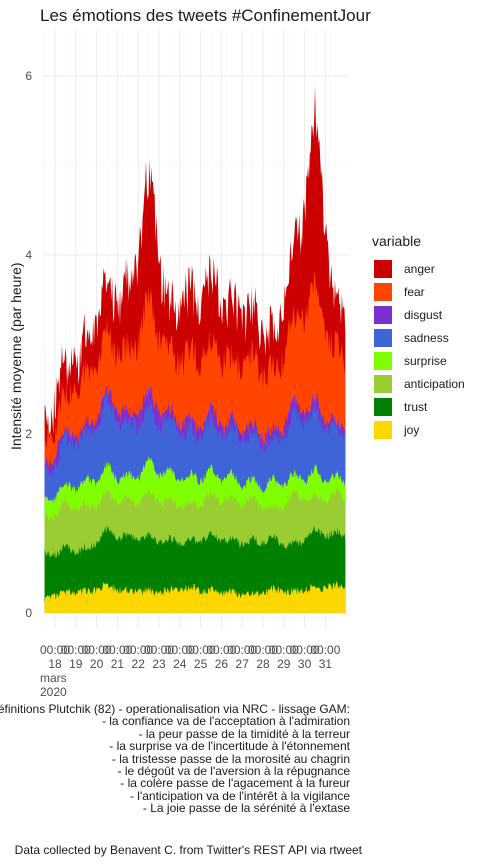 The image size is (480, 864). What do you see at coordinates (284, 664) in the screenshot?
I see `x-tick-day-label: 29` at bounding box center [284, 664].